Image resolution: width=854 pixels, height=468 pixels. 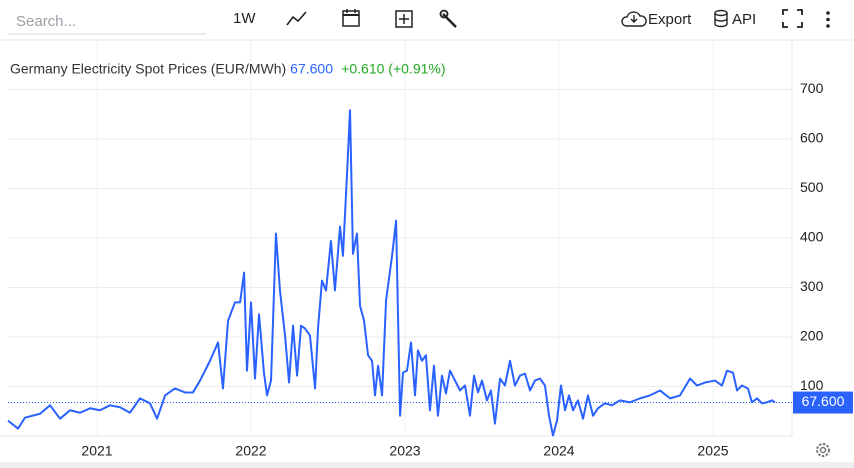 I want to click on y-tick-label: 200, so click(x=812, y=336).